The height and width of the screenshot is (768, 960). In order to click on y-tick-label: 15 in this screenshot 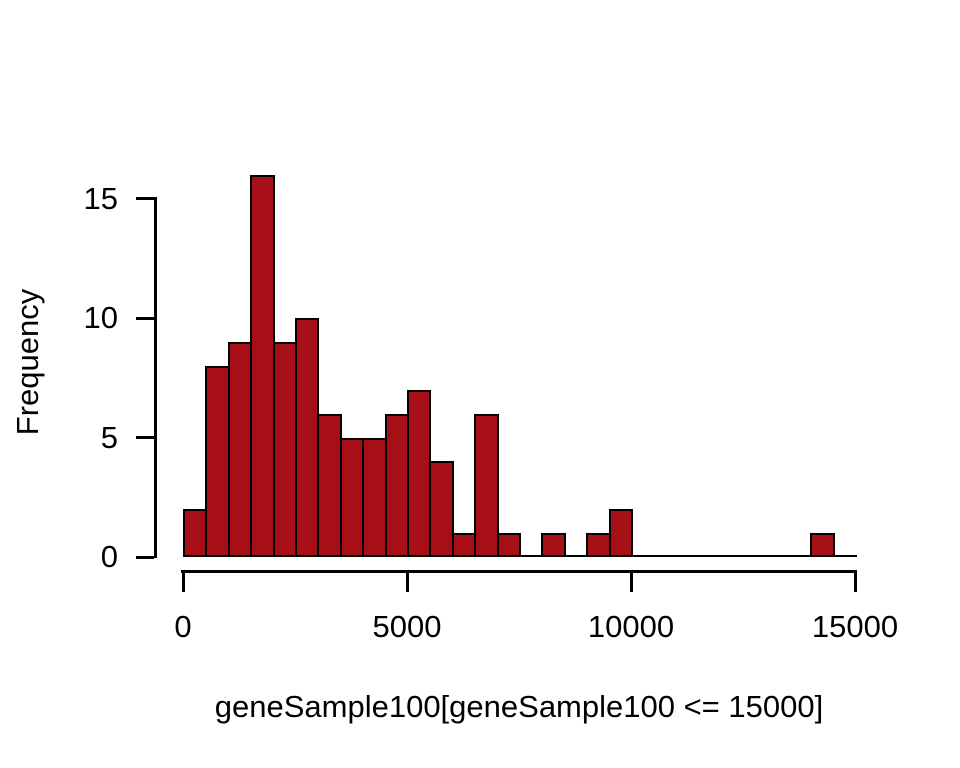, I will do `click(100, 198)`.